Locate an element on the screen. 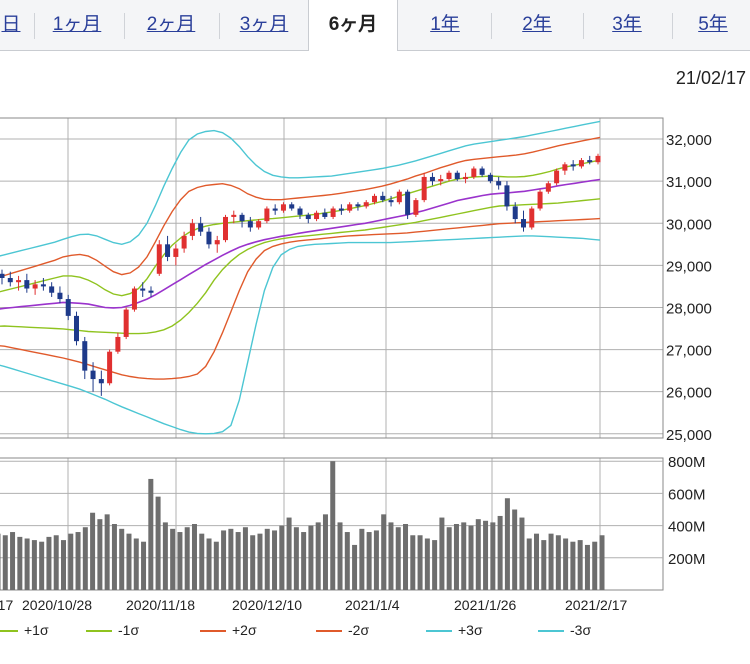 This screenshot has height=664, width=750. date-tick-label: 2020/10/28 is located at coordinates (57, 605).